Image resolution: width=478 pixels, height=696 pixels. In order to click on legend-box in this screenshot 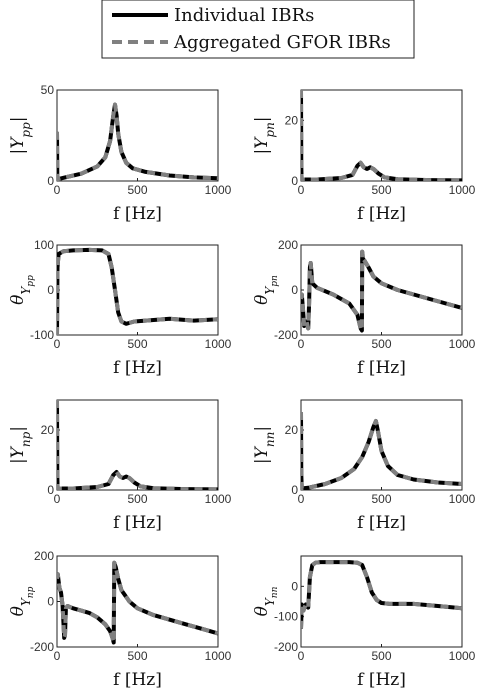, I will do `click(258, 29)`.